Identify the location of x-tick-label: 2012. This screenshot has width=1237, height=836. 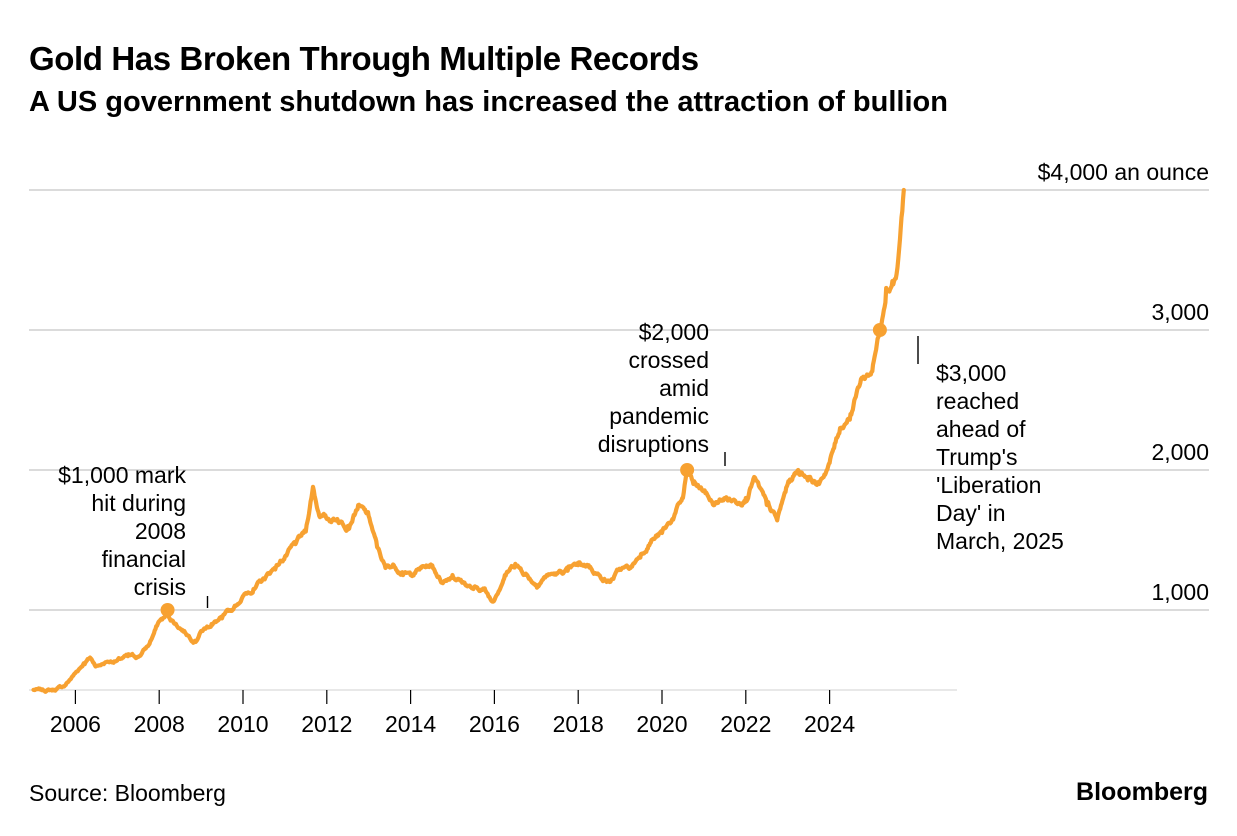
(326, 724).